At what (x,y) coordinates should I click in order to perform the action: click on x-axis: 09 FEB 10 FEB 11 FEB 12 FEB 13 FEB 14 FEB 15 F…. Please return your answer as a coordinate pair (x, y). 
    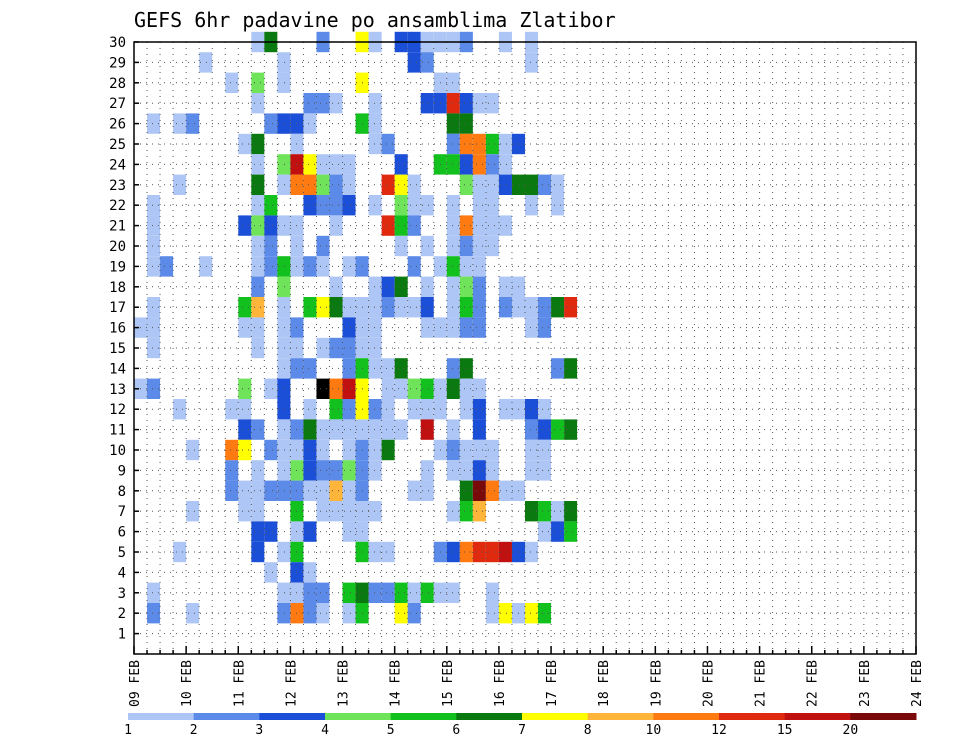
    Looking at the image, I should click on (526, 676).